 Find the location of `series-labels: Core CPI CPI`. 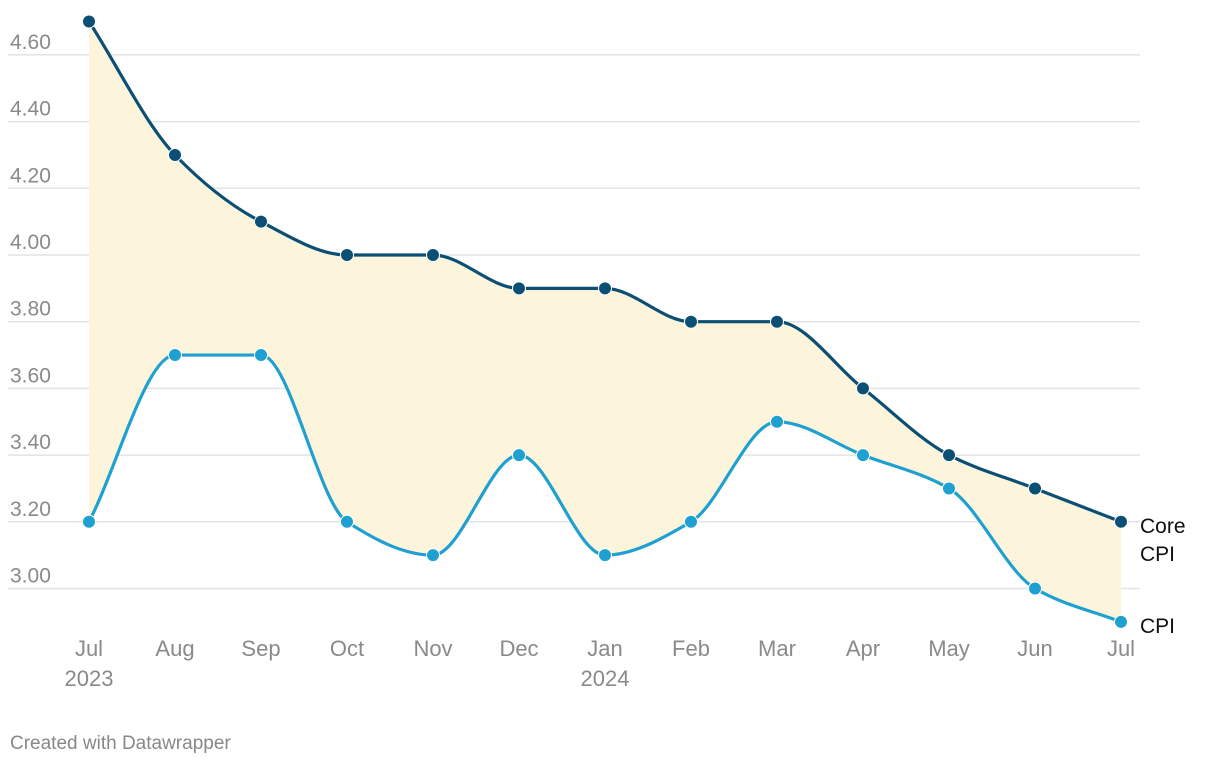

series-labels: Core CPI CPI is located at coordinates (1163, 576).